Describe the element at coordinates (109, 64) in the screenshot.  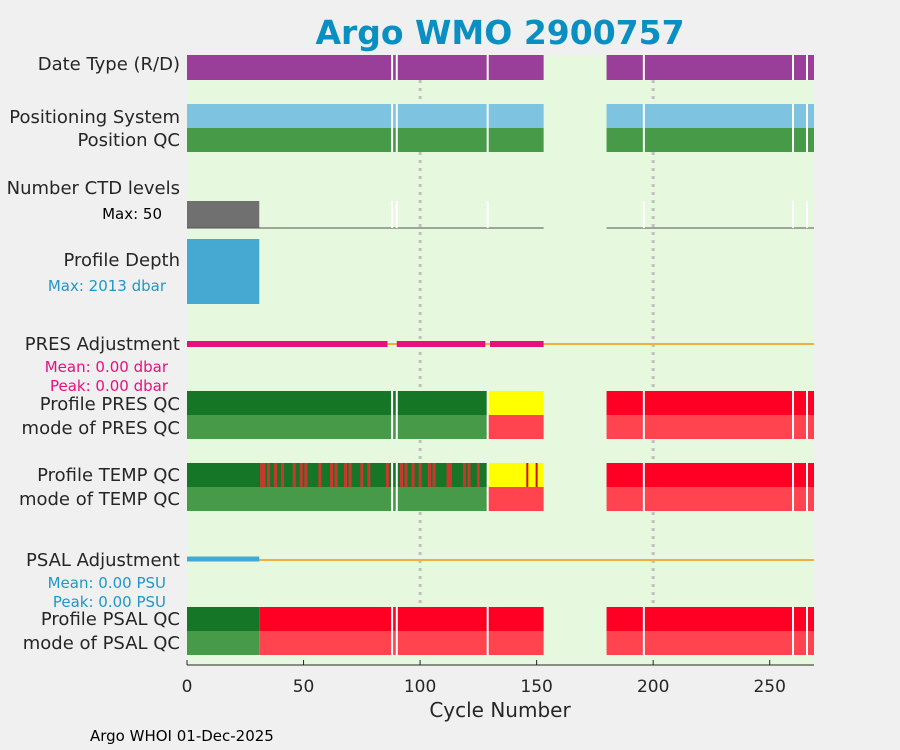
I see `row-label-date-type: Date Type (R/D)` at that location.